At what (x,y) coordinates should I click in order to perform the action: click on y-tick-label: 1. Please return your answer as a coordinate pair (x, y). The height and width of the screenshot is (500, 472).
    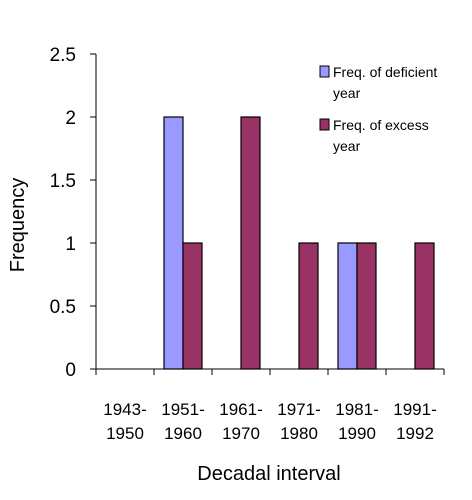
    Looking at the image, I should click on (70, 244).